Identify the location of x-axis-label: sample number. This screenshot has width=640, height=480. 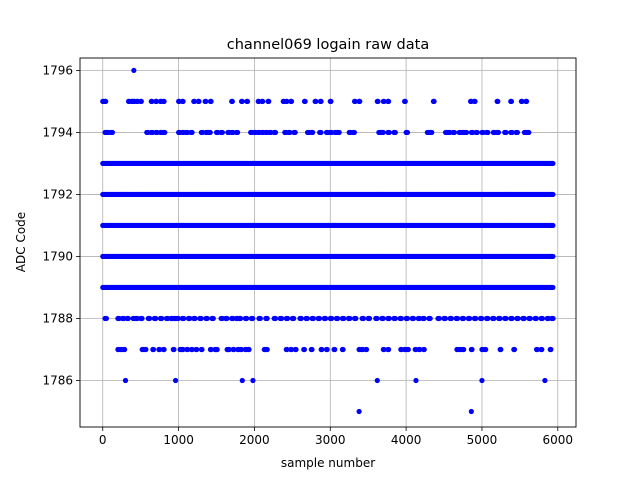
(328, 463).